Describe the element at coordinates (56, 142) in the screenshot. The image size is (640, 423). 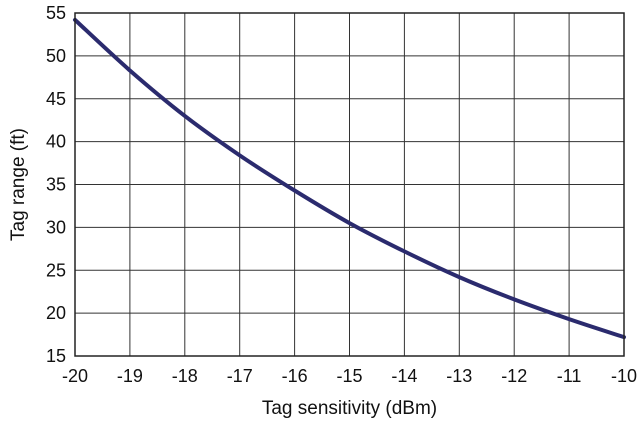
I see `y-tick-label: 40` at that location.